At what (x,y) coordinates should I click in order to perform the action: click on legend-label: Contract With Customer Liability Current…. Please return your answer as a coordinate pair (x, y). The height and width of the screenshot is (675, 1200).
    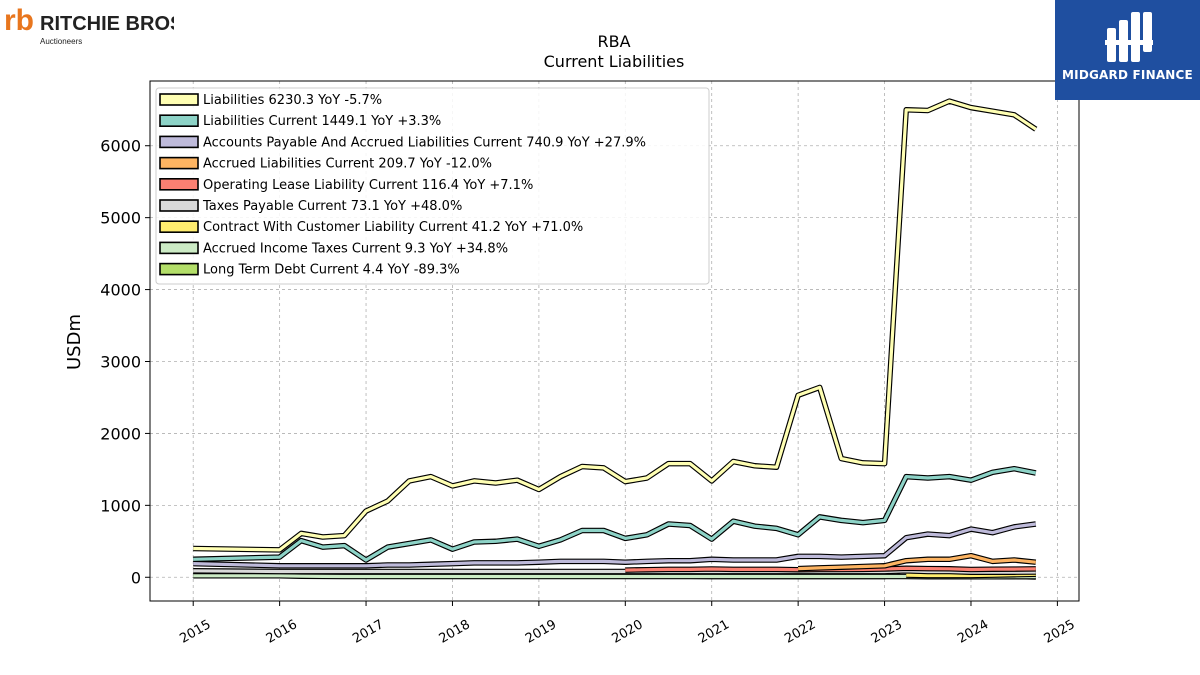
    Looking at the image, I should click on (393, 227).